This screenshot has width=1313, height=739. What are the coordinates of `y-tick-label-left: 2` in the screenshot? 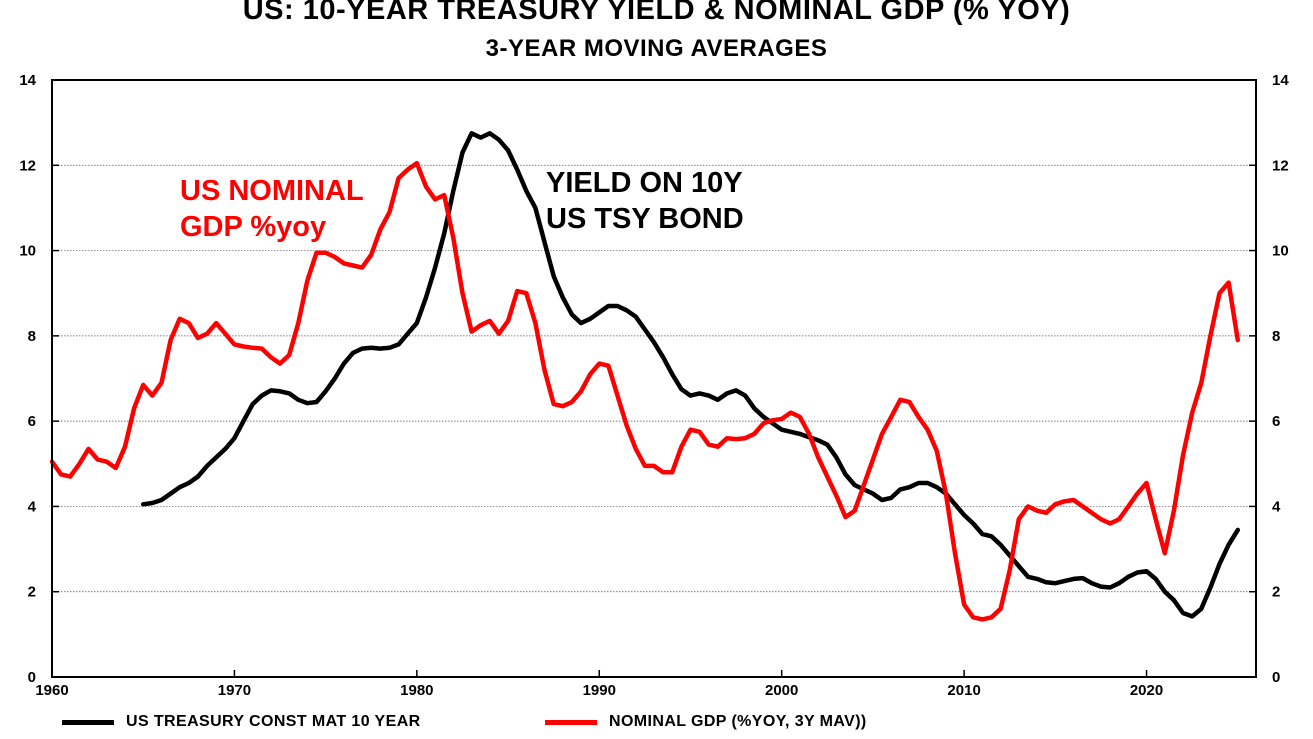 It's located at (32, 592).